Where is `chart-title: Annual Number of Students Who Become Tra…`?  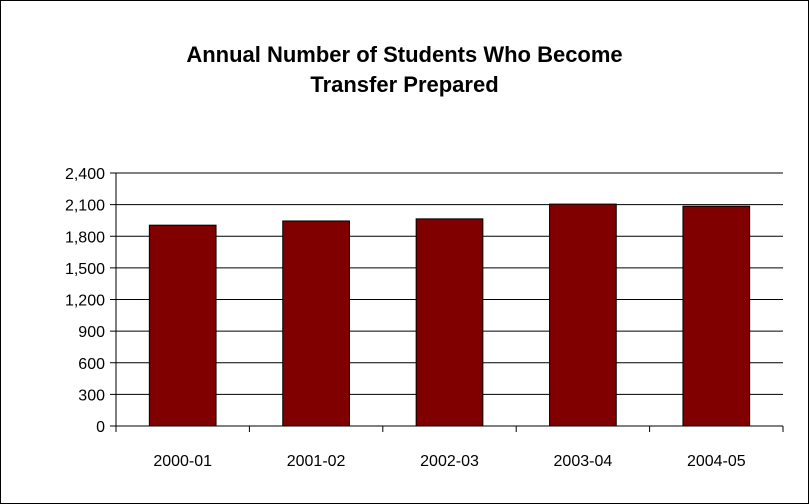
chart-title: Annual Number of Students Who Become Tra… is located at coordinates (404, 69).